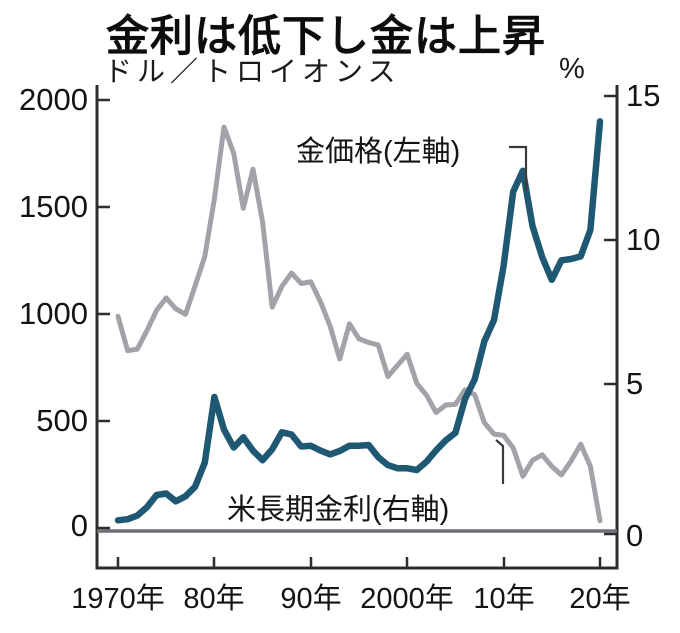 This screenshot has width=680, height=633. What do you see at coordinates (500, 461) in the screenshot?
I see `rate-label-connector` at bounding box center [500, 461].